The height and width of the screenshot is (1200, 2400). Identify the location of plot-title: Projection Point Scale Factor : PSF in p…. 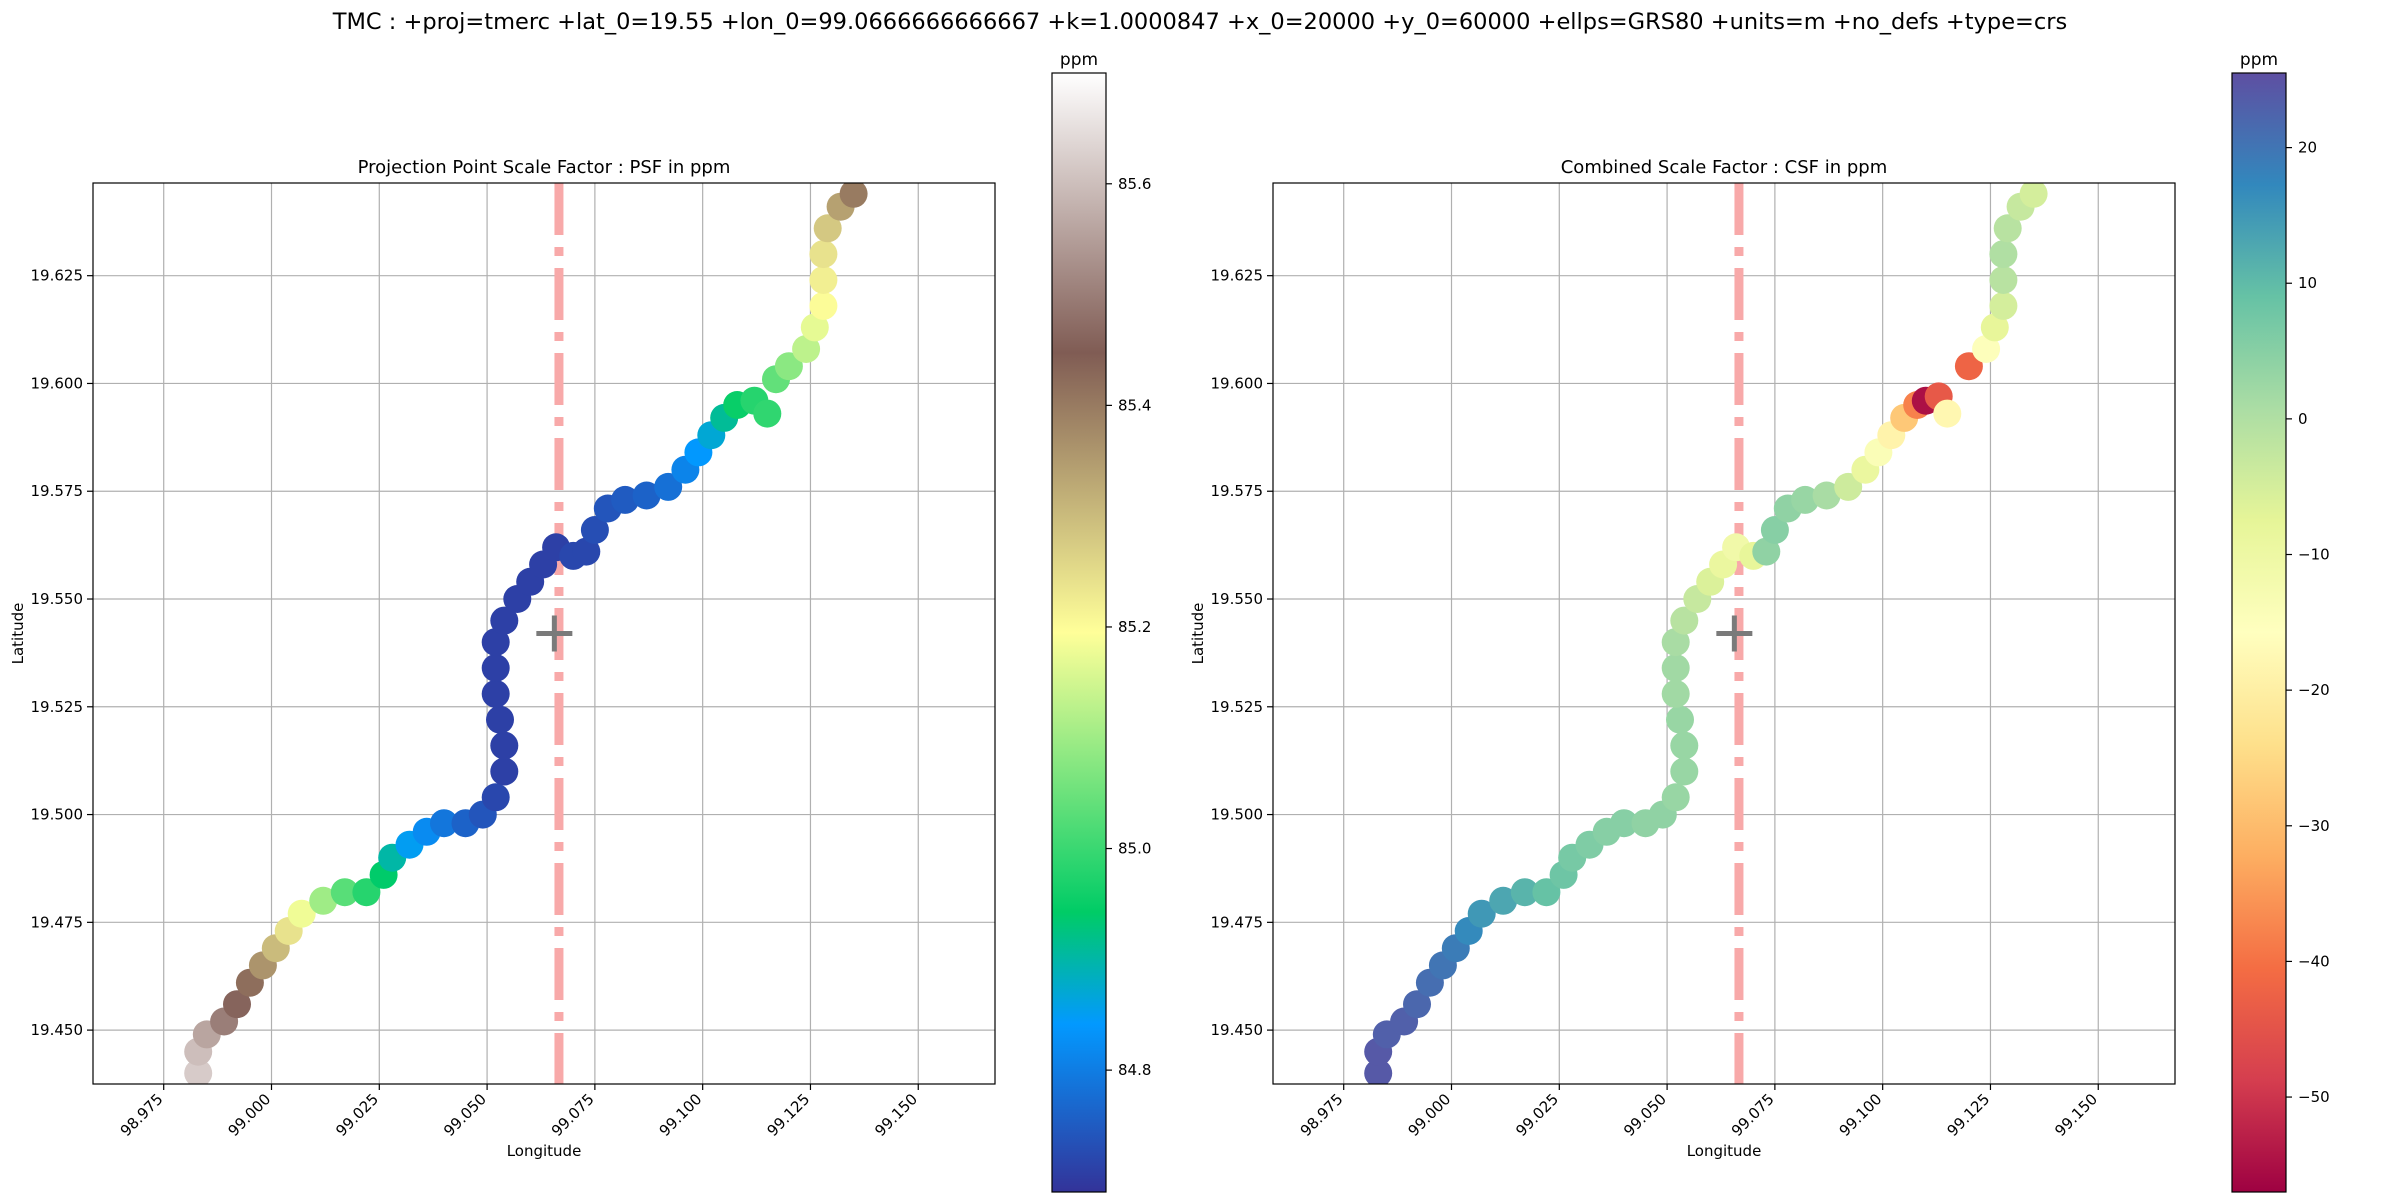
(544, 167).